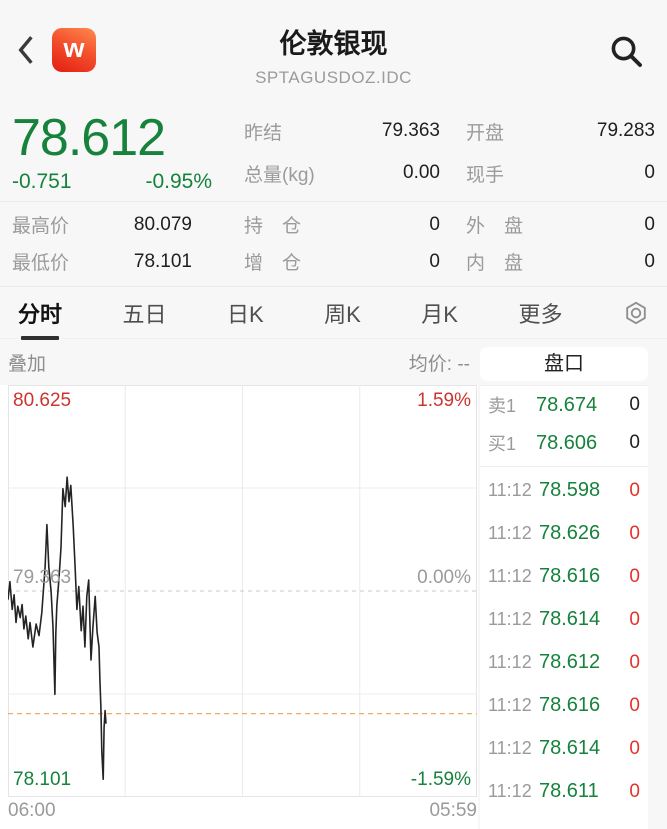  I want to click on time-axis-start: 06:00, so click(32, 810).